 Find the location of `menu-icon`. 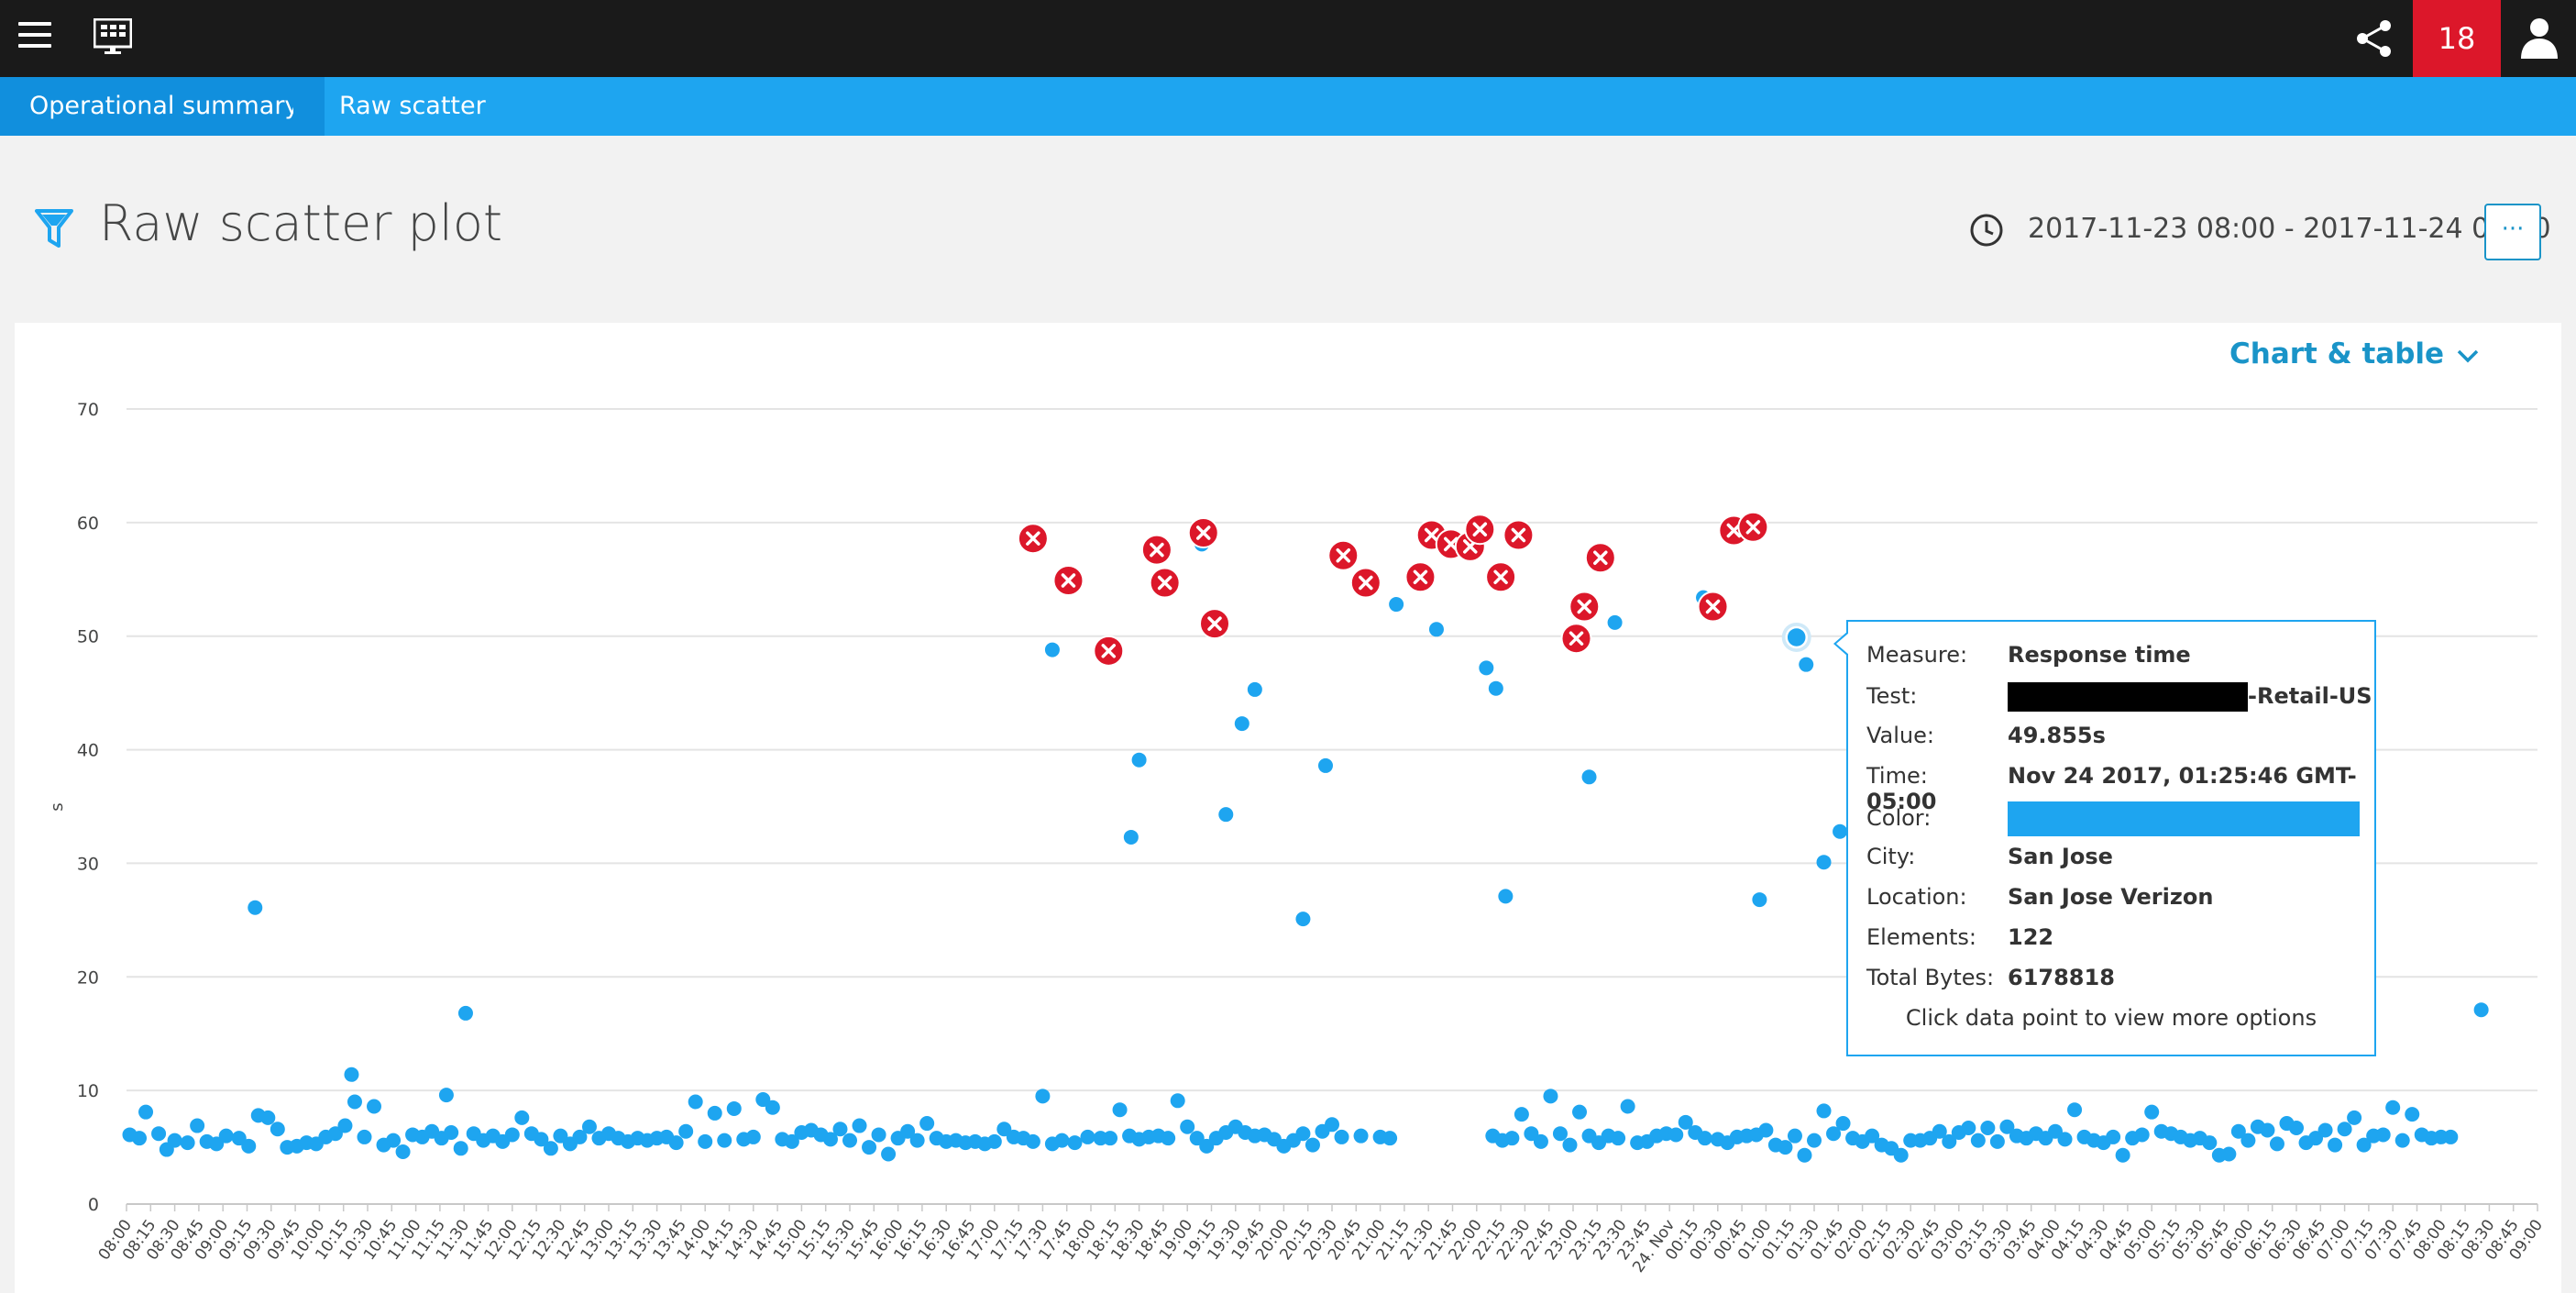

menu-icon is located at coordinates (34, 36).